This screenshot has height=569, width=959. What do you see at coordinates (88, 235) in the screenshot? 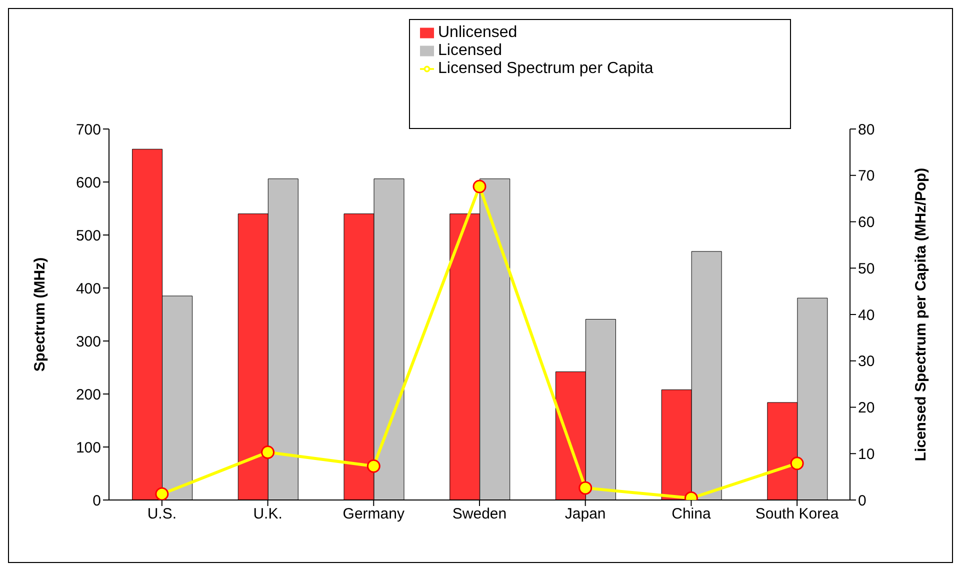
I see `y-tick-label: 500` at bounding box center [88, 235].